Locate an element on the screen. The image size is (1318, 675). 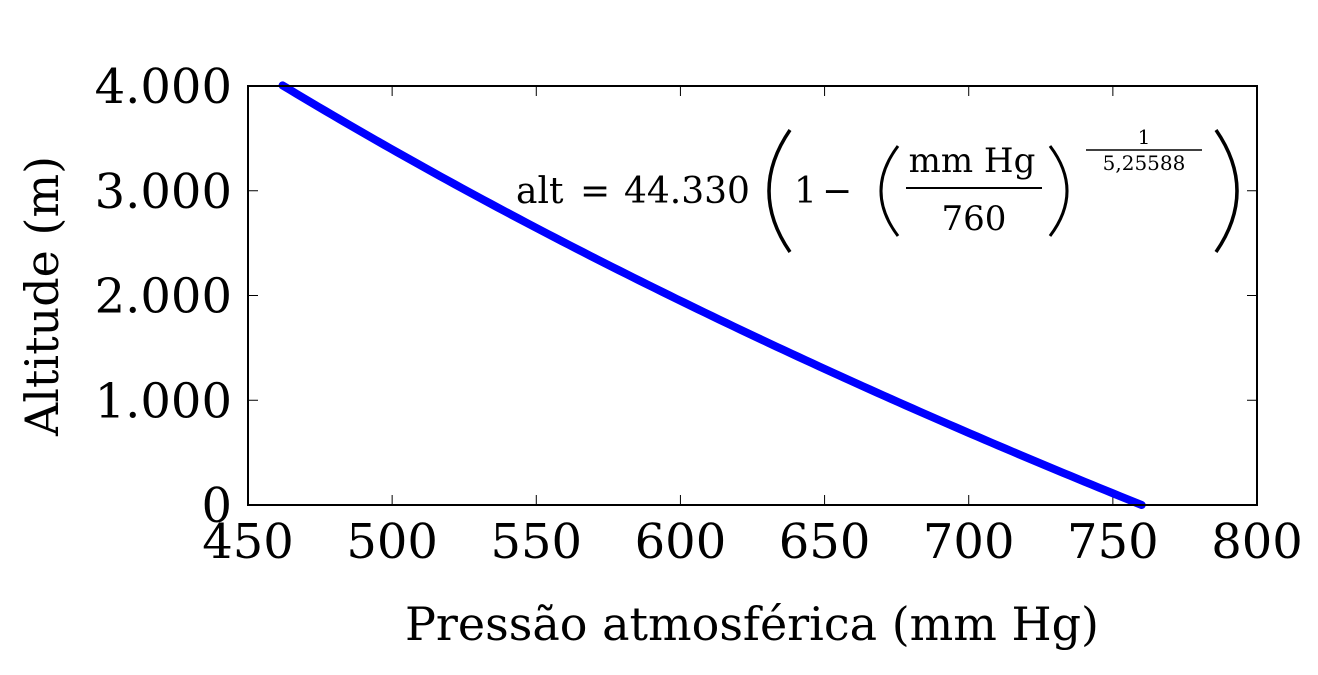
x-tick-label: 450 is located at coordinates (248, 542).